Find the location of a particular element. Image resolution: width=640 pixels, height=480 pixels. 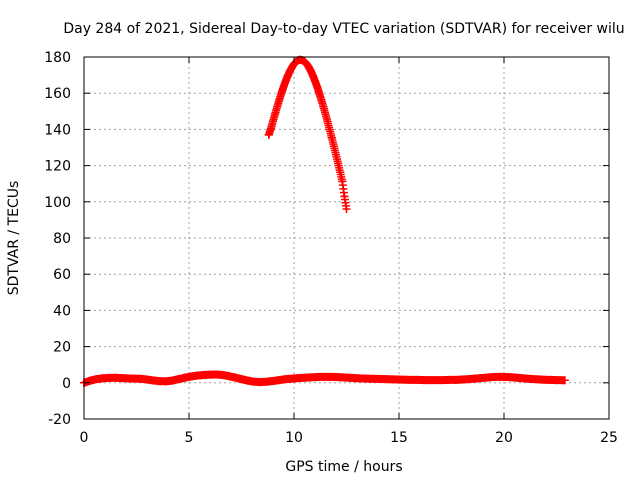

y-tick-label: 20 is located at coordinates (62, 348).